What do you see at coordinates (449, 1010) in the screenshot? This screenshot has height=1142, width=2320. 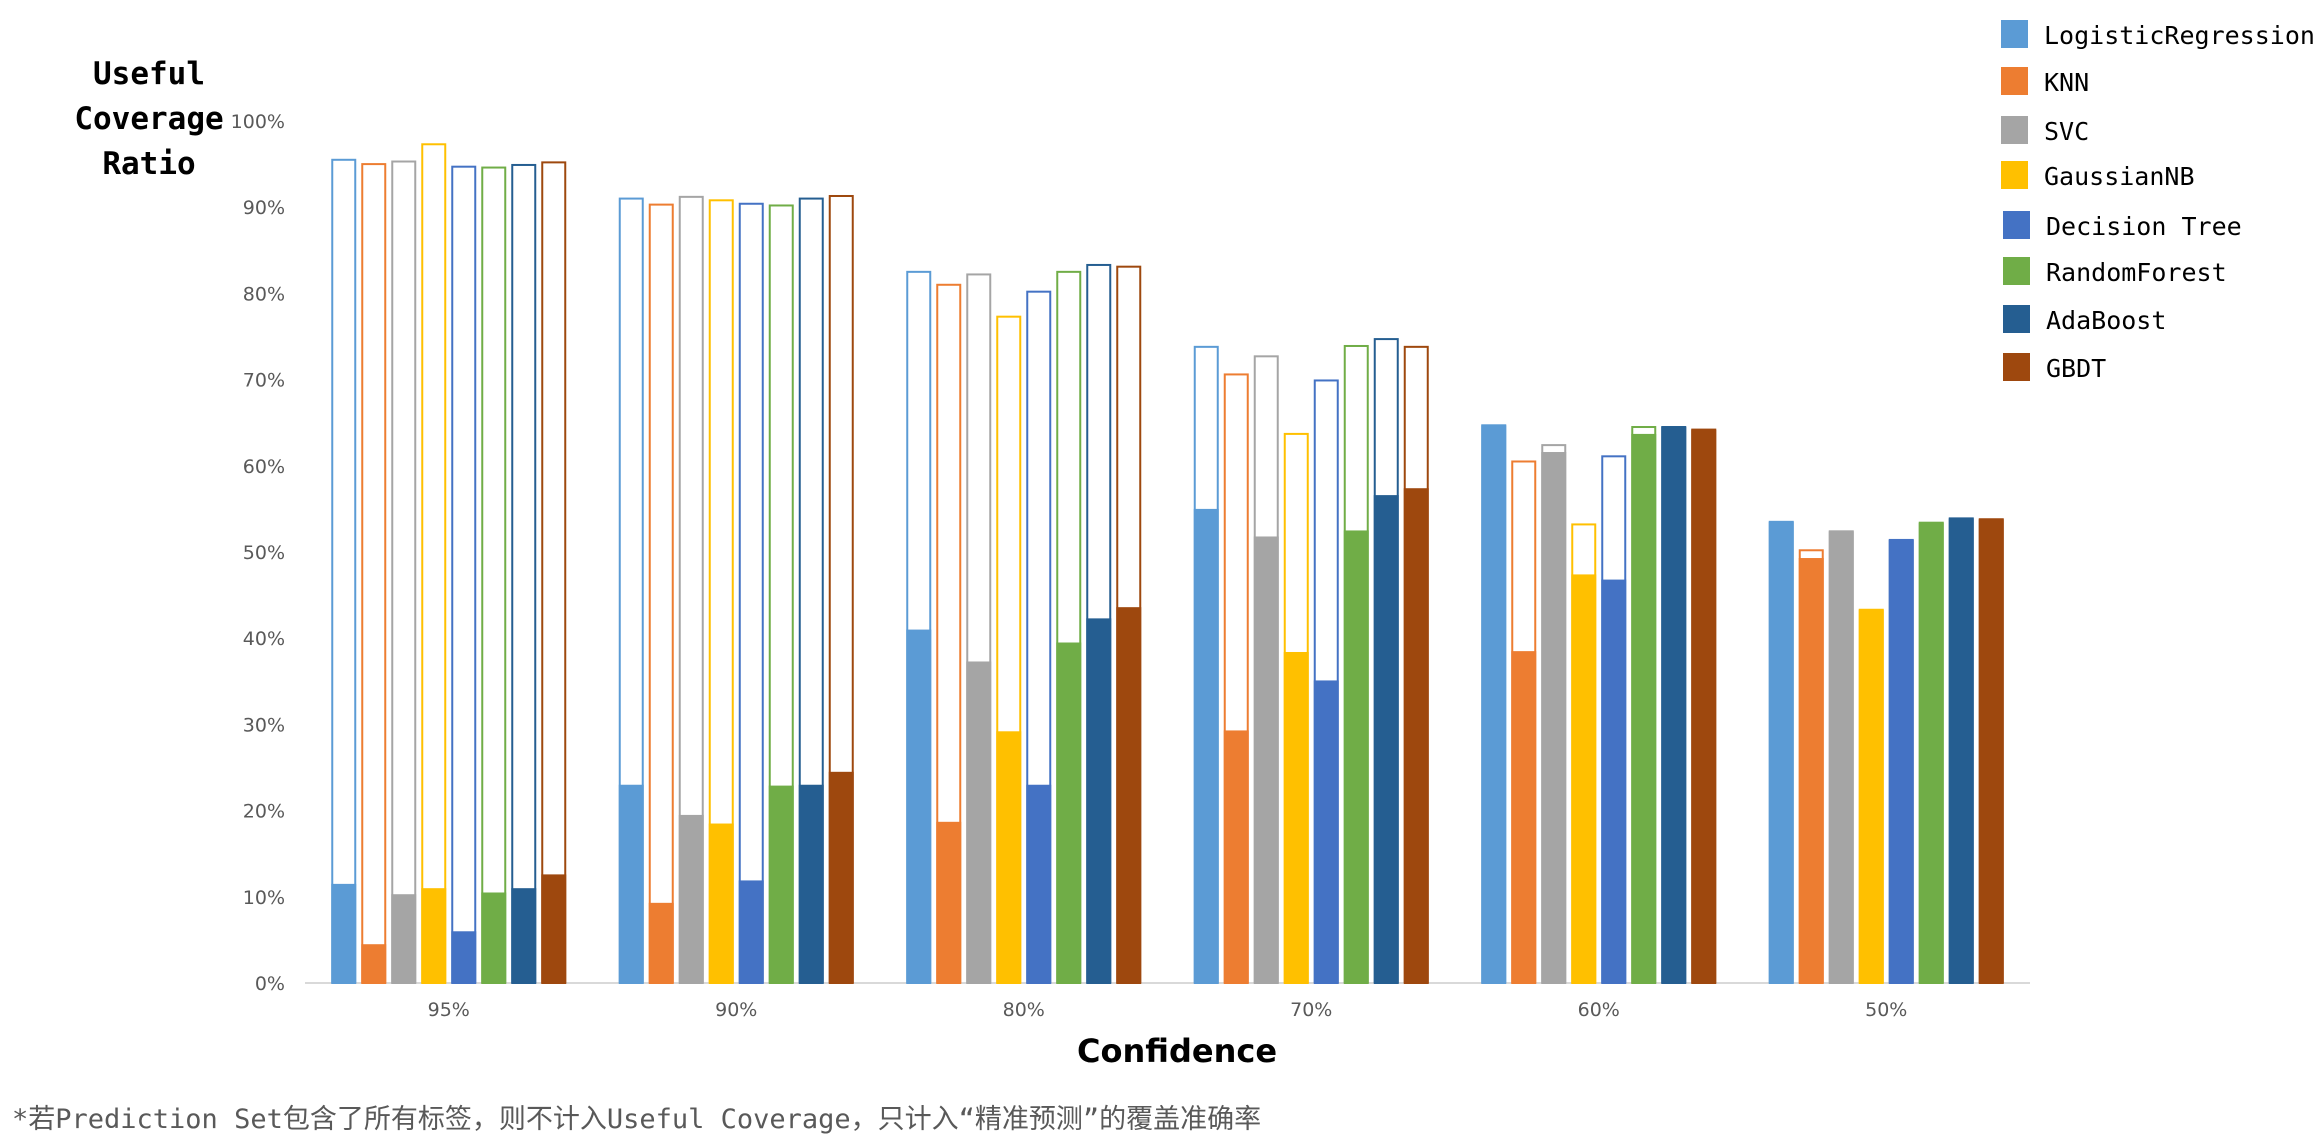 I see `x-tick-label: 95%` at bounding box center [449, 1010].